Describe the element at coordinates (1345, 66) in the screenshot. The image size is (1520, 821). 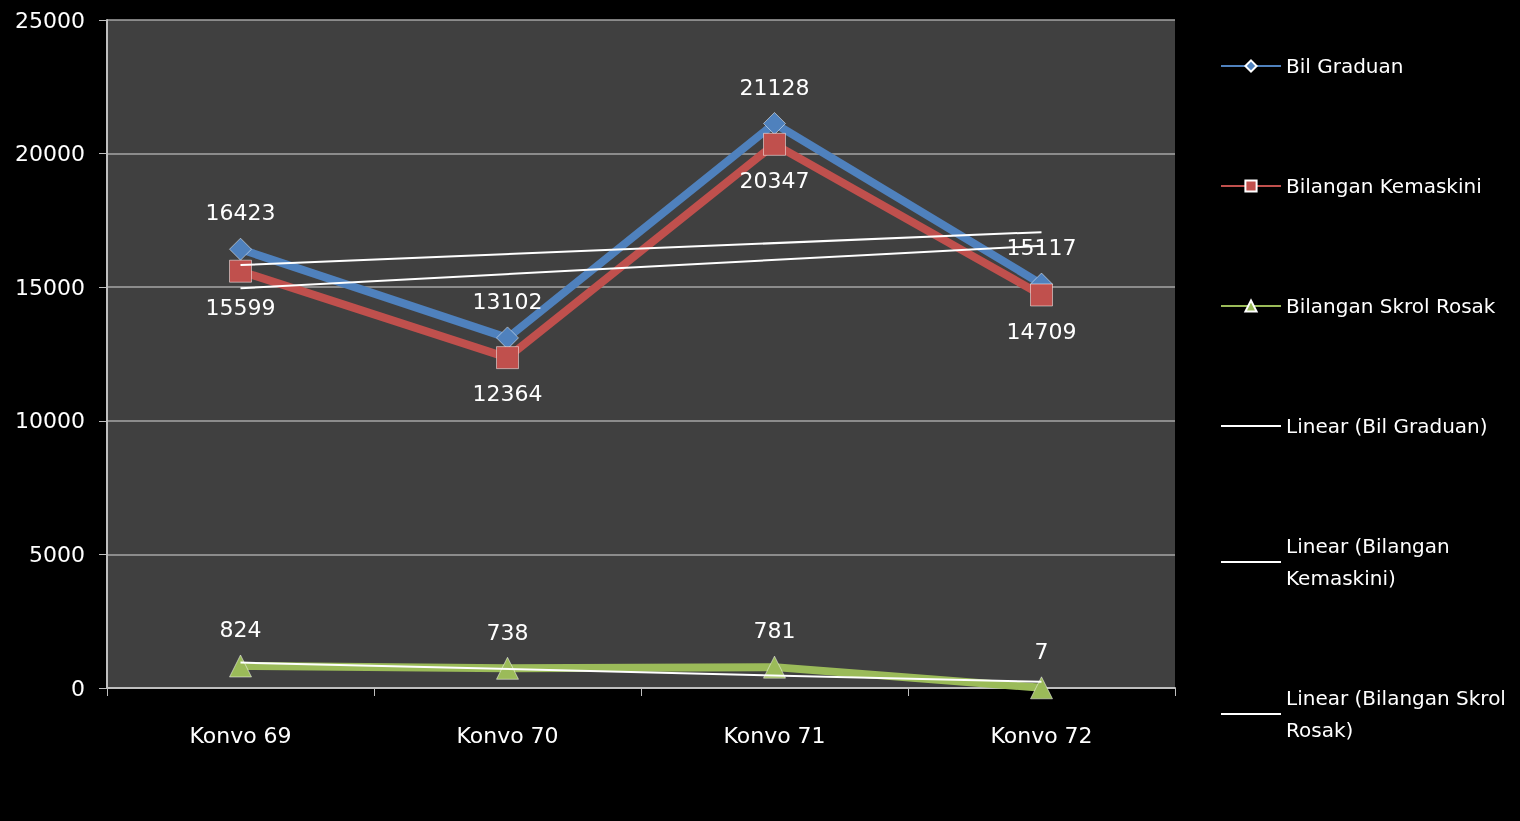
I see `legend-label: Bil Graduan` at that location.